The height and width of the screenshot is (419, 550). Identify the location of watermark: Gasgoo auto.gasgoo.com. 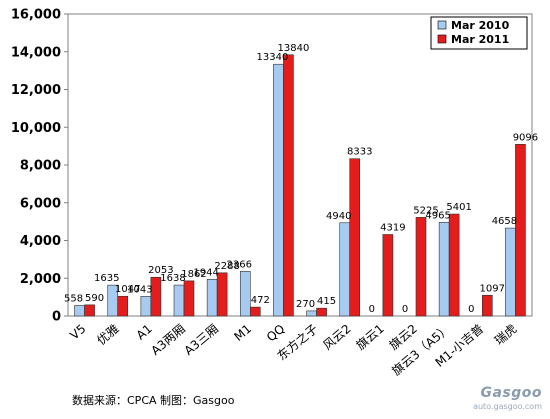
(501, 400).